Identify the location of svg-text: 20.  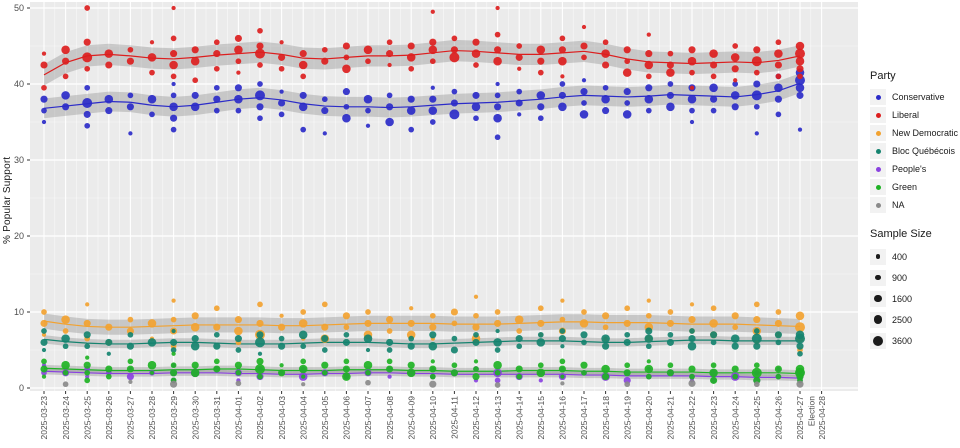
(19, 236).